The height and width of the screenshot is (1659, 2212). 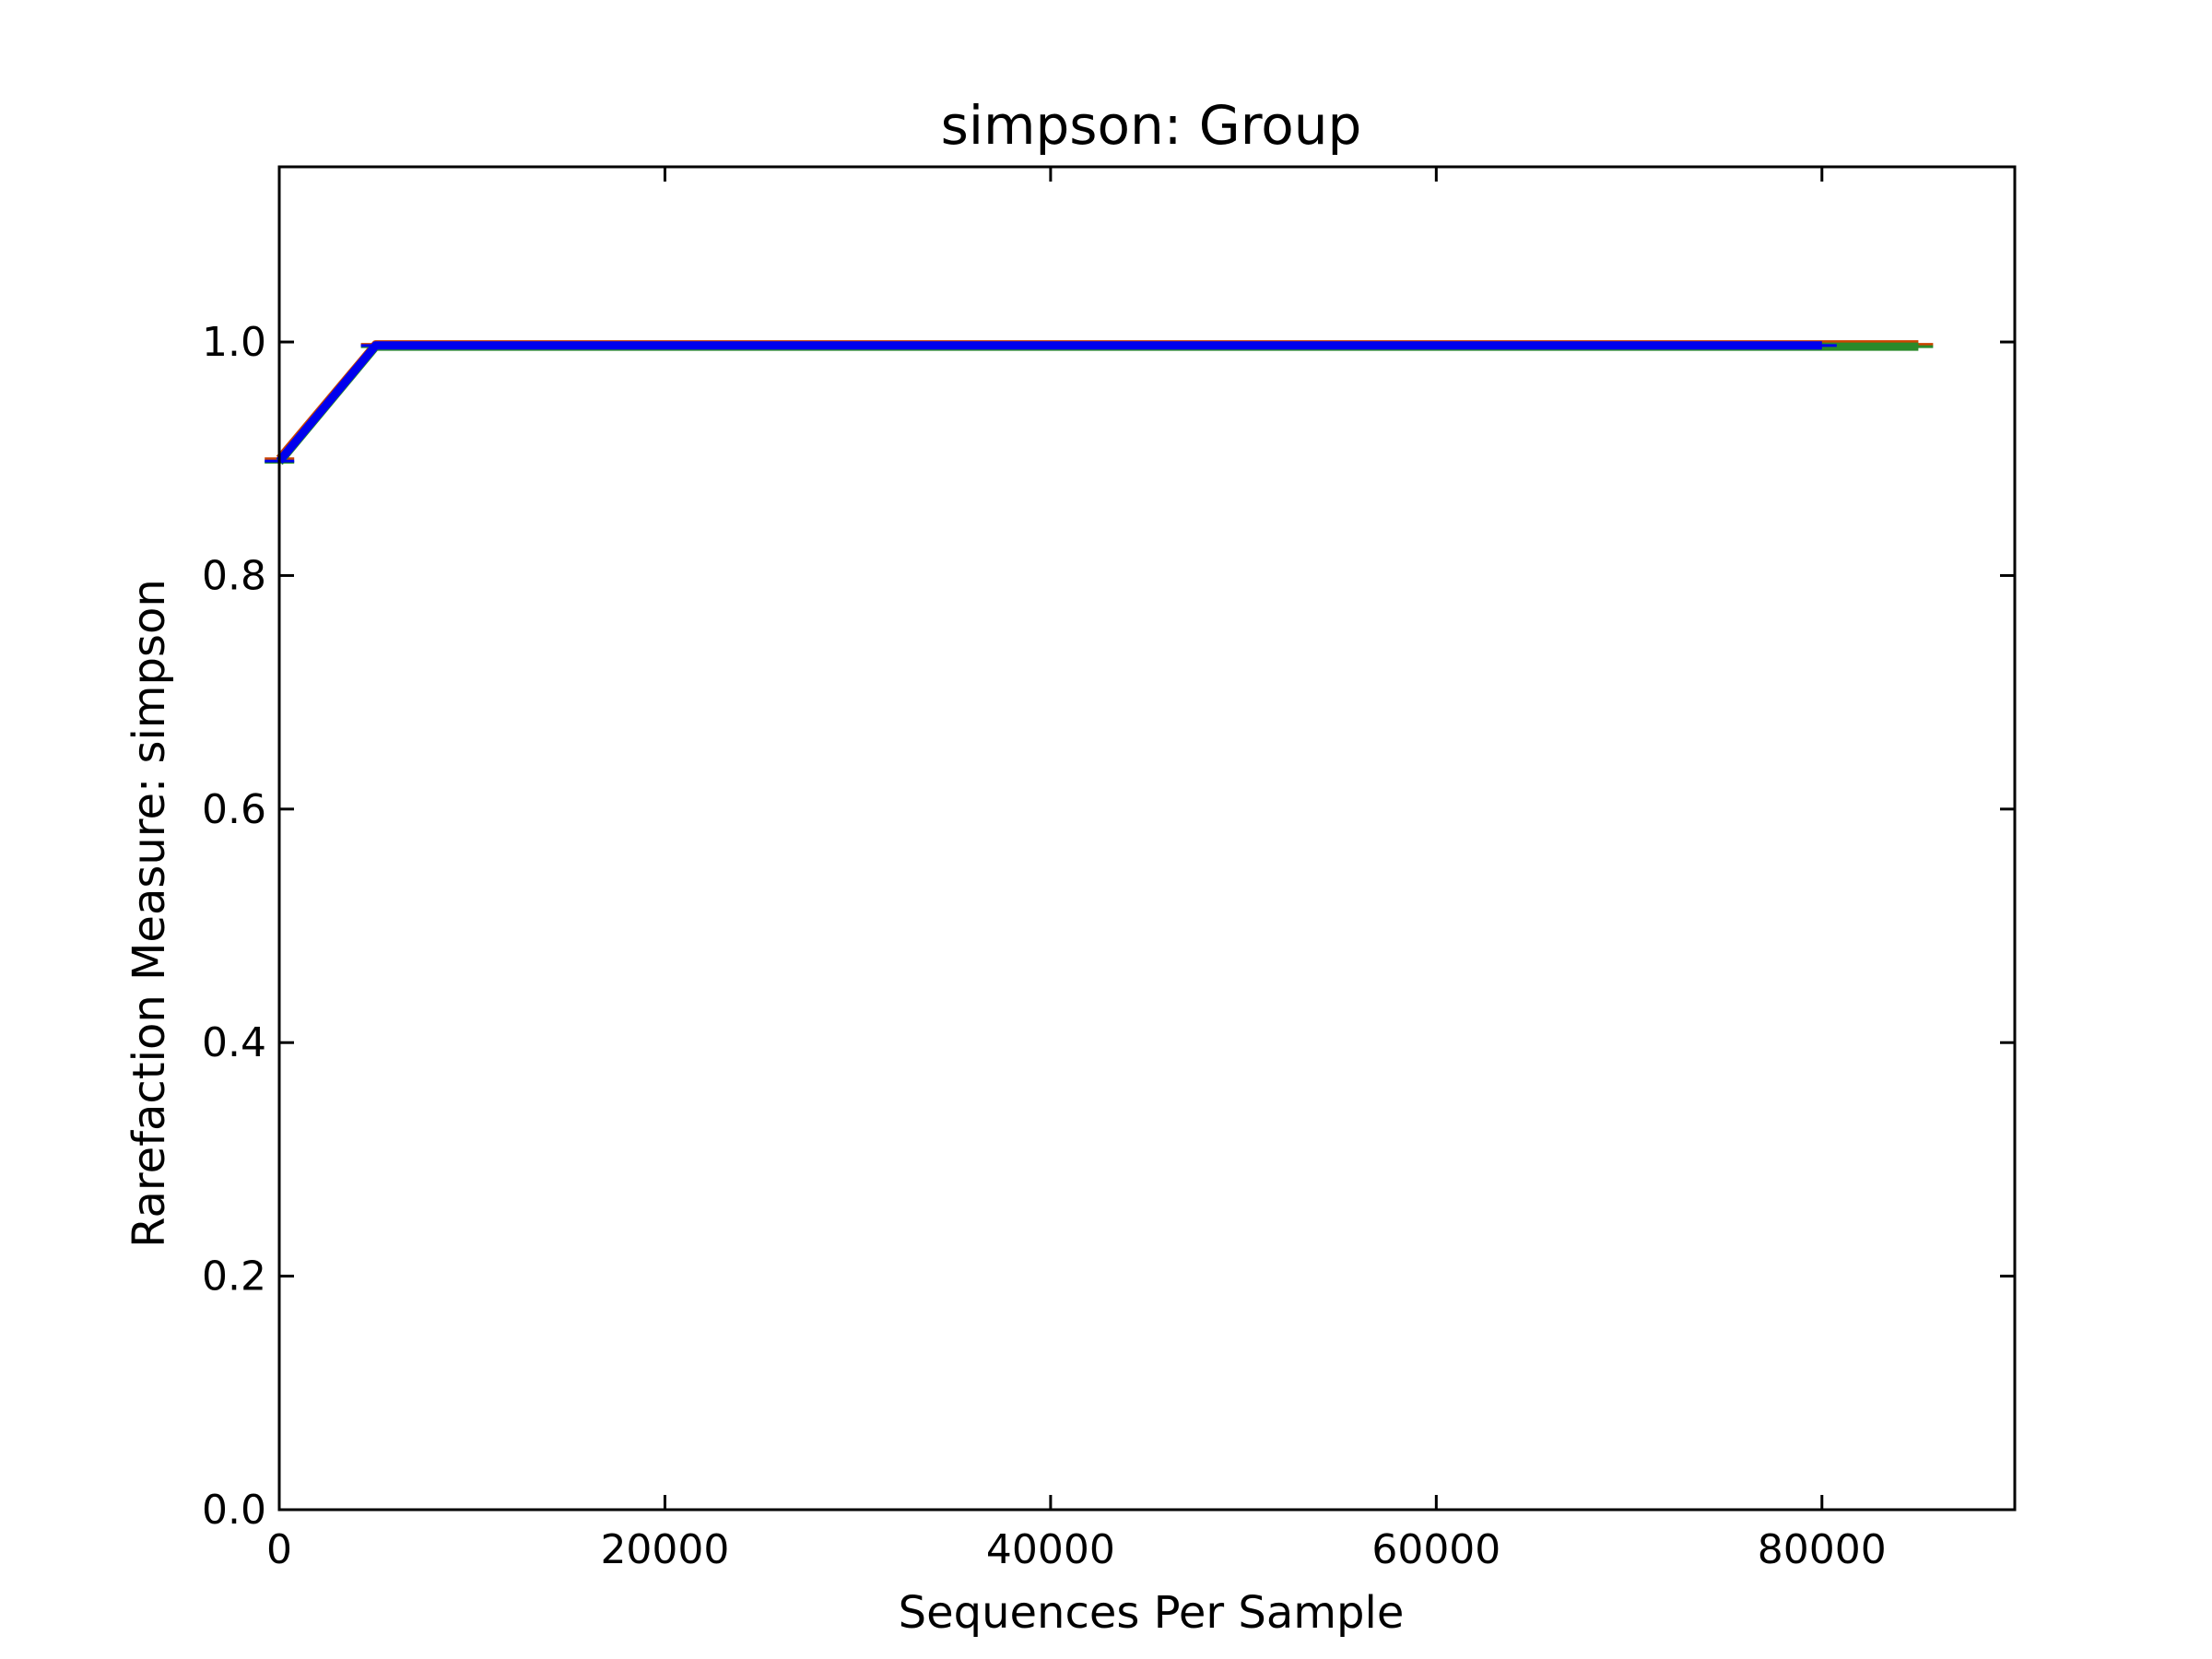 I want to click on x-tick-label: 0, so click(x=279, y=1549).